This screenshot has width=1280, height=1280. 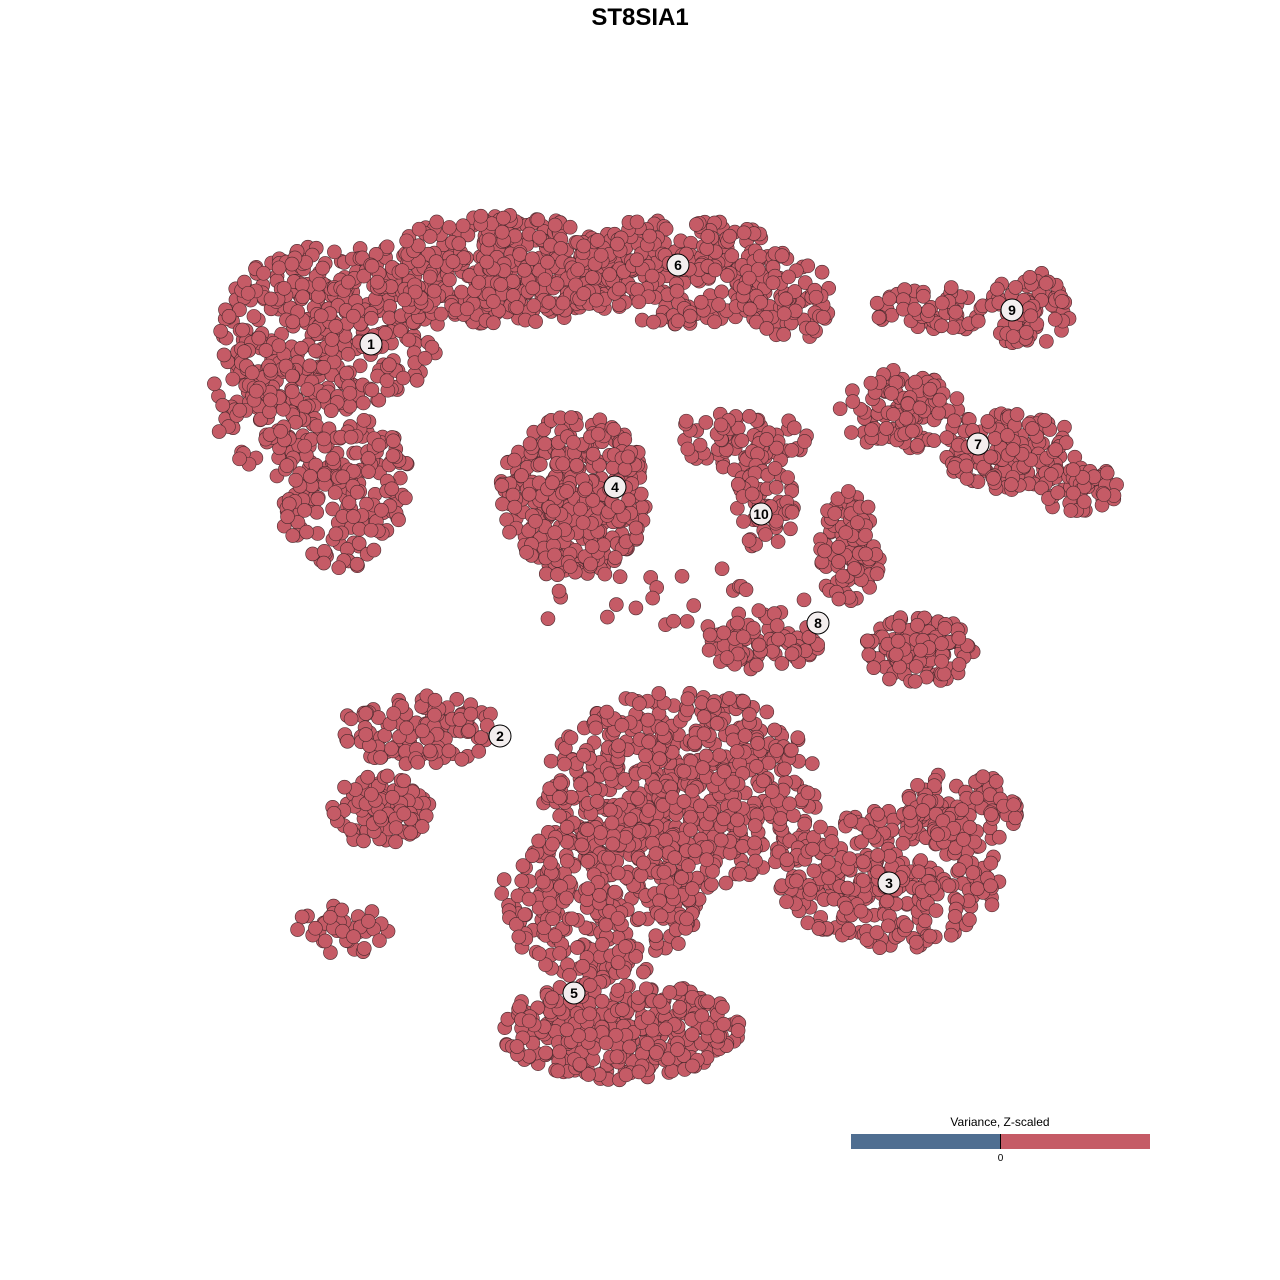 I want to click on cluster-label-8: 8, so click(x=818, y=623).